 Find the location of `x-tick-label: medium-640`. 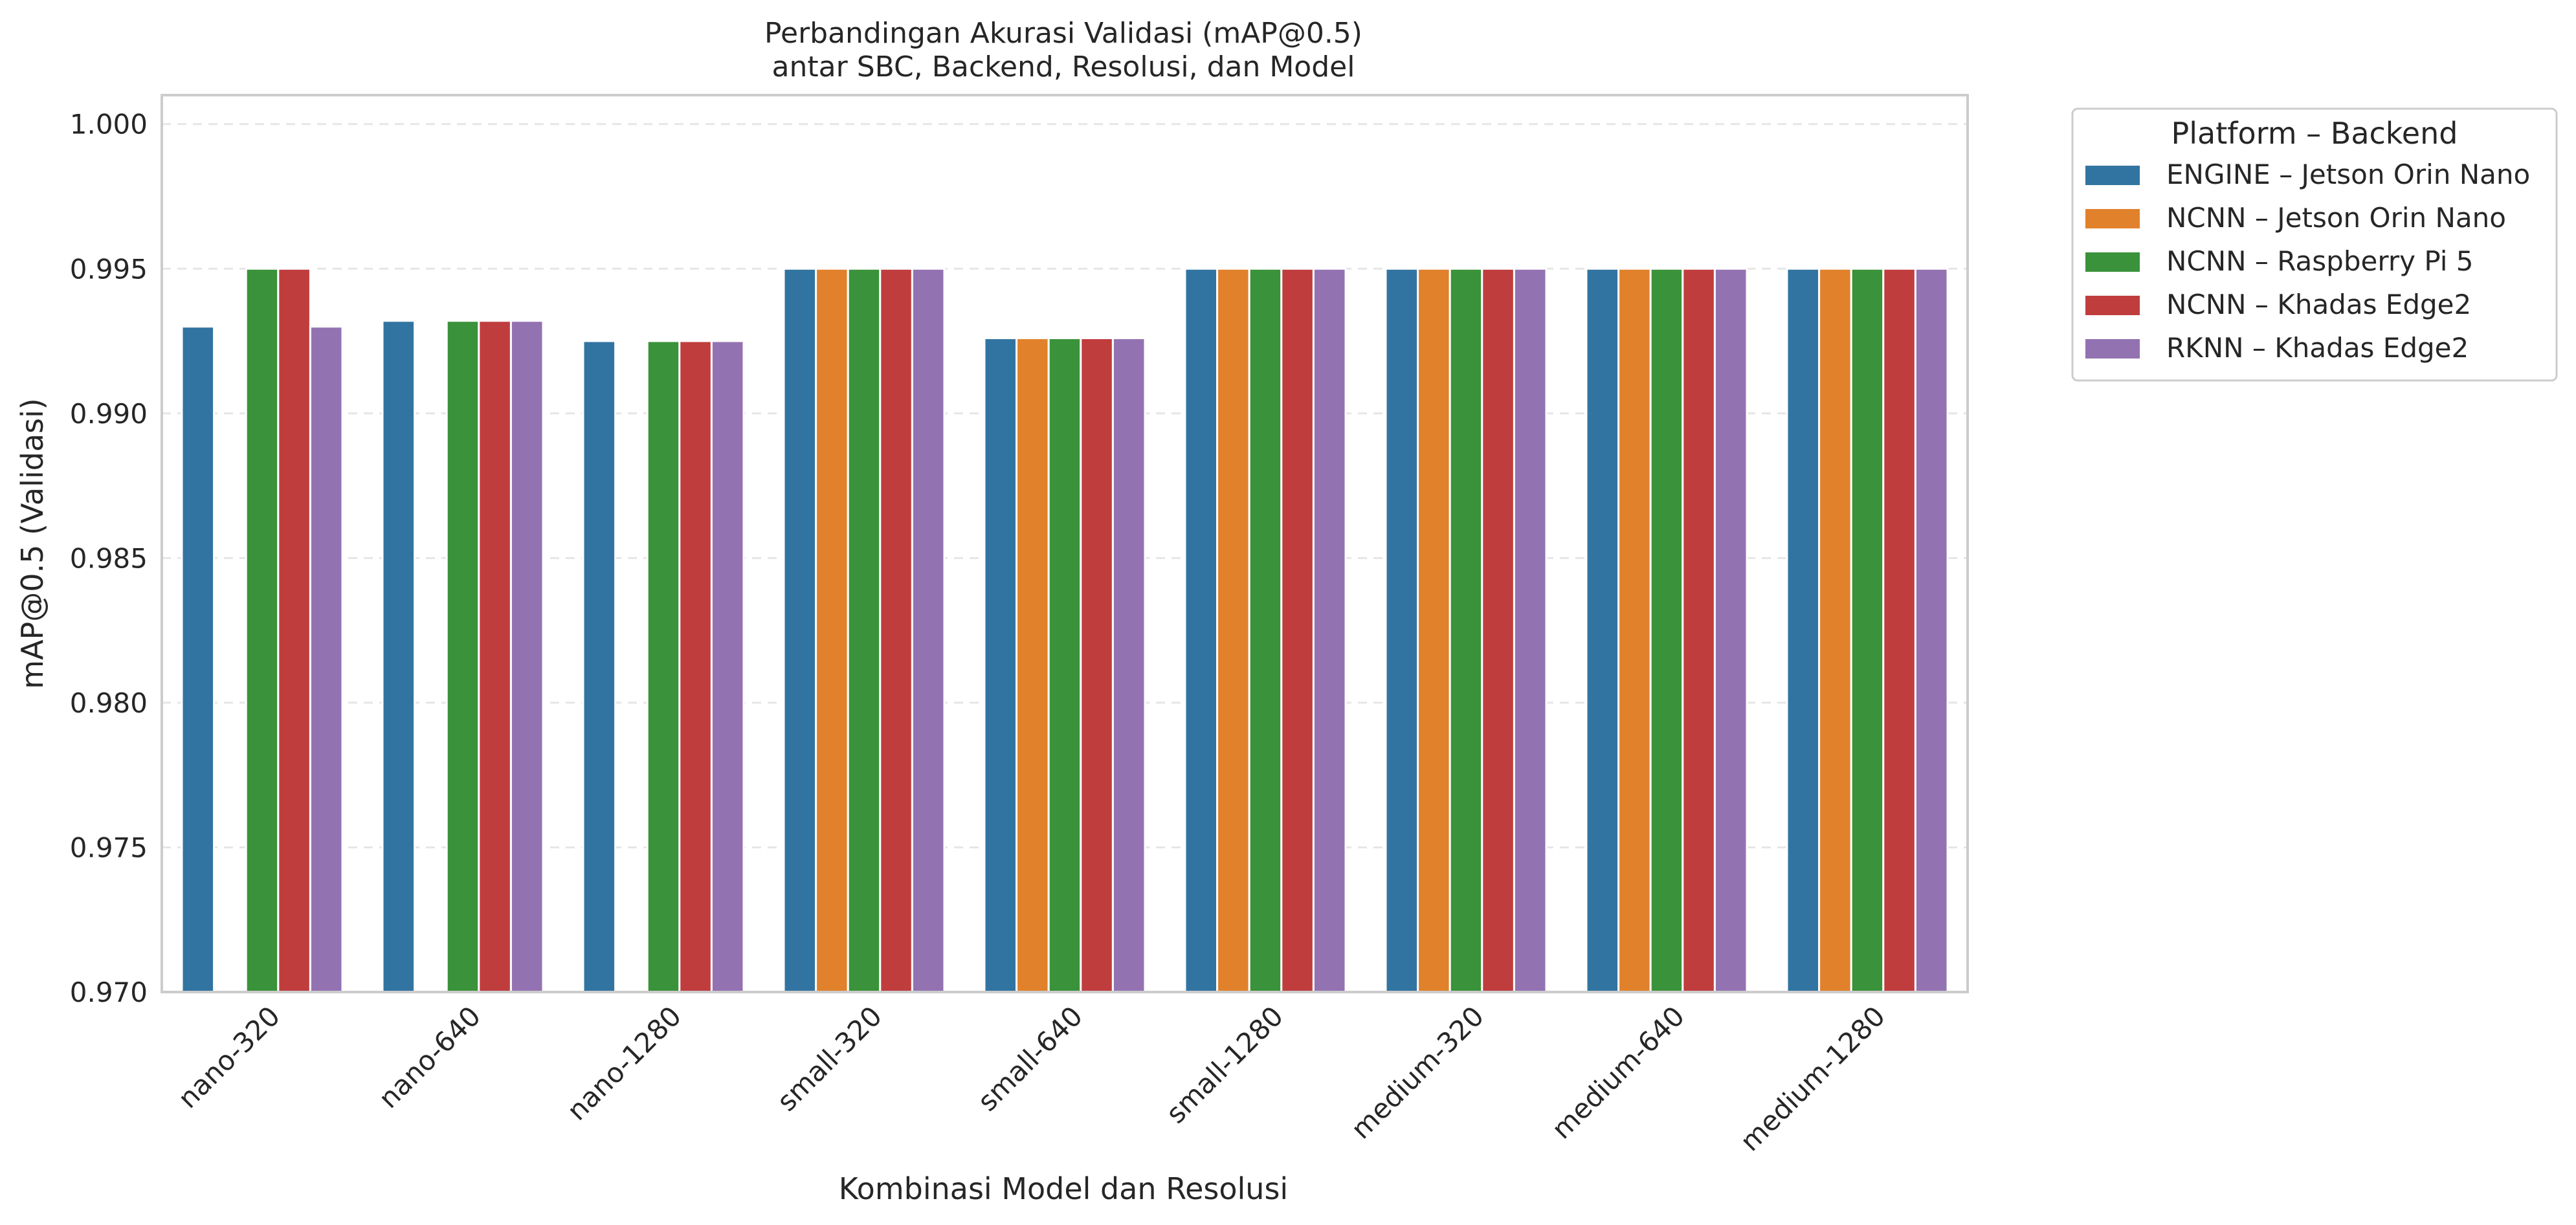

x-tick-label: medium-640 is located at coordinates (1618, 1072).